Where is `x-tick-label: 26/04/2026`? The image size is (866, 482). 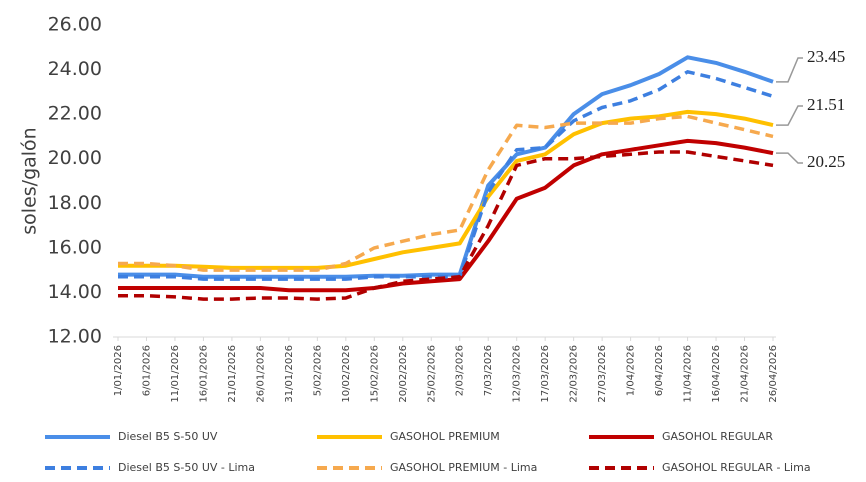 x-tick-label: 26/04/2026 is located at coordinates (773, 374).